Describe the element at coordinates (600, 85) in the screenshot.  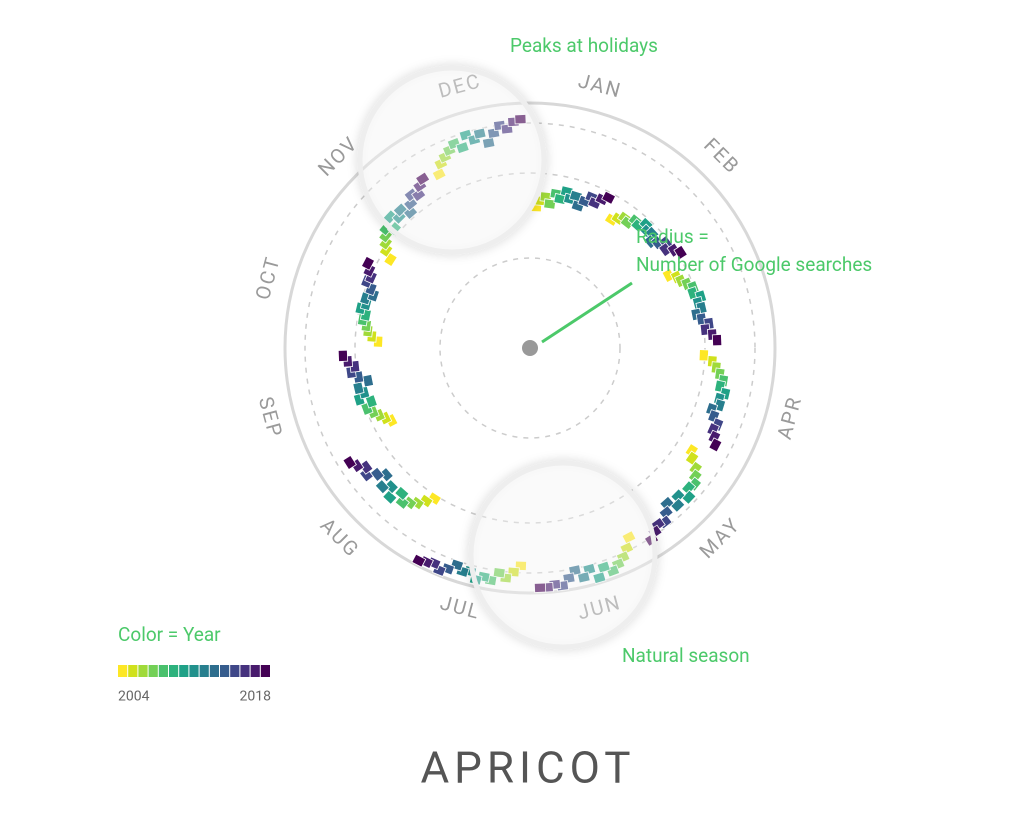
I see `month-label: JAN` at that location.